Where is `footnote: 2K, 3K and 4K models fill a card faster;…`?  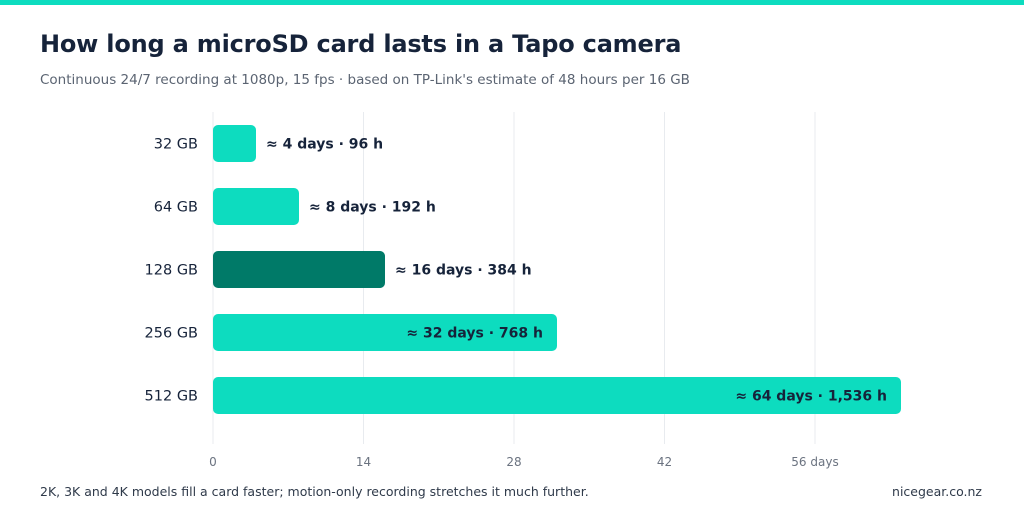 footnote: 2K, 3K and 4K models fill a card faster;… is located at coordinates (314, 491).